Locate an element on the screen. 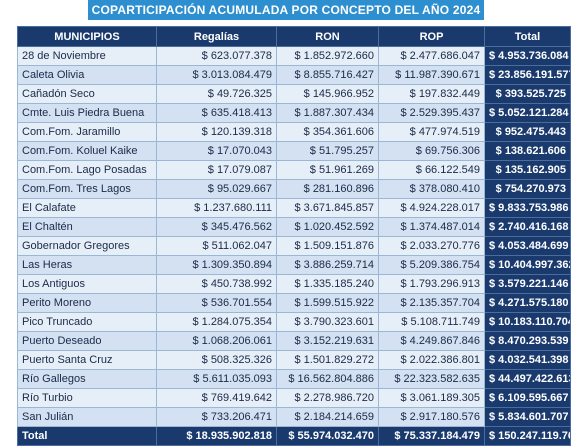 Image resolution: width=579 pixels, height=446 pixels. rop-cell: $ 66.122.549 is located at coordinates (431, 170).